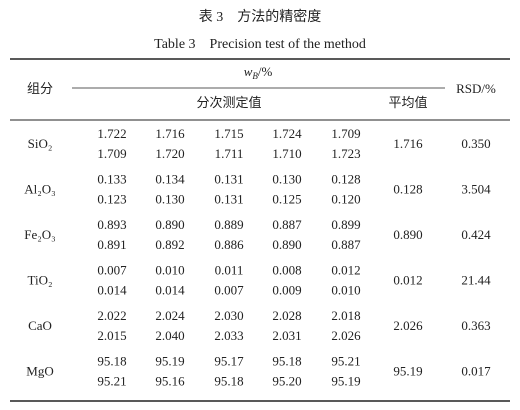  Describe the element at coordinates (228, 335) in the screenshot. I see `measurement: 2.033` at that location.